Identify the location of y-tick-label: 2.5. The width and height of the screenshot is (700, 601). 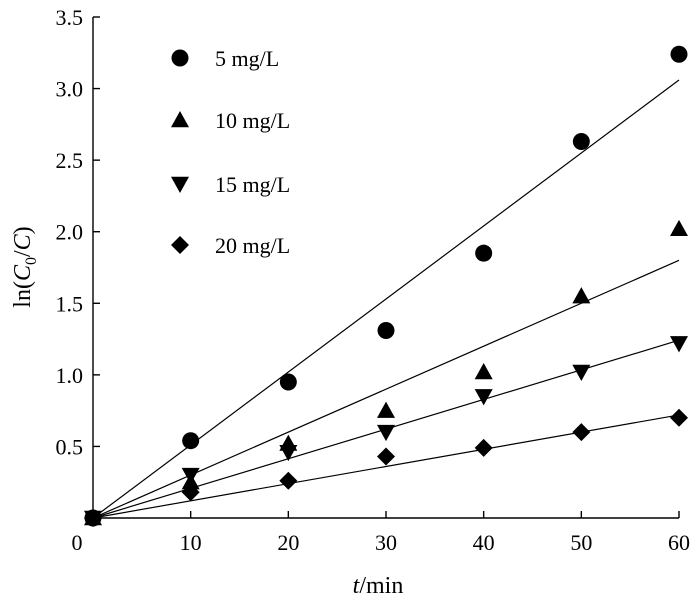
(70, 160).